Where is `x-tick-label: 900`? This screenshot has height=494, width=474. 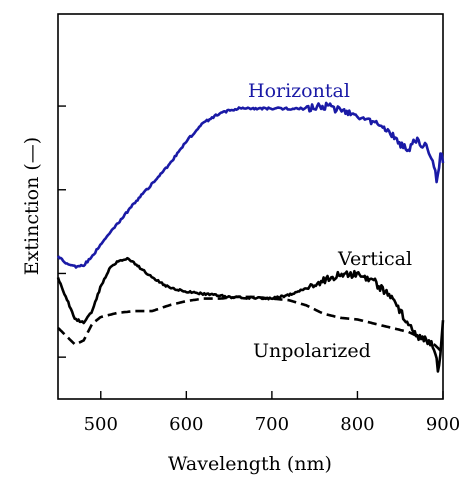
x-tick-label: 900 is located at coordinates (443, 424).